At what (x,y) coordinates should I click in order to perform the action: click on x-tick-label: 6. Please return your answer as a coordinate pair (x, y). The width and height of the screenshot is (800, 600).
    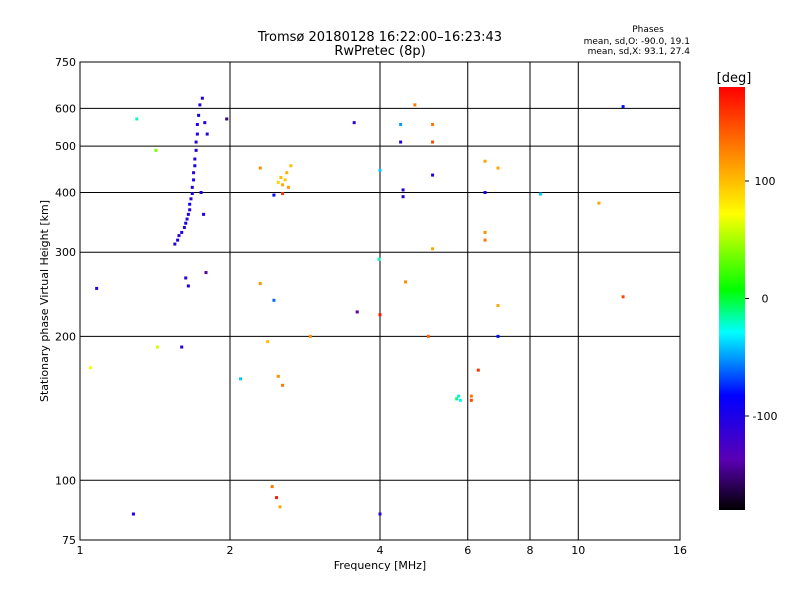
    Looking at the image, I should click on (467, 550).